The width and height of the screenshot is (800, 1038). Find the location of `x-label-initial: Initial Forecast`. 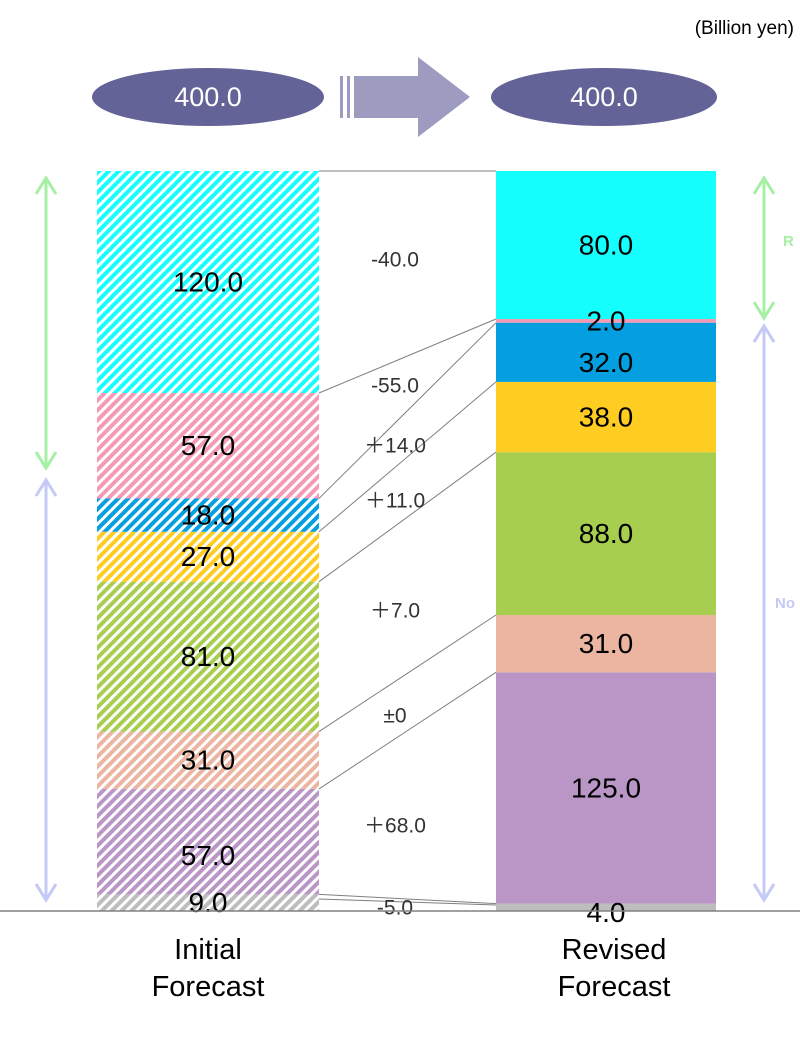

x-label-initial: Initial Forecast is located at coordinates (208, 969).